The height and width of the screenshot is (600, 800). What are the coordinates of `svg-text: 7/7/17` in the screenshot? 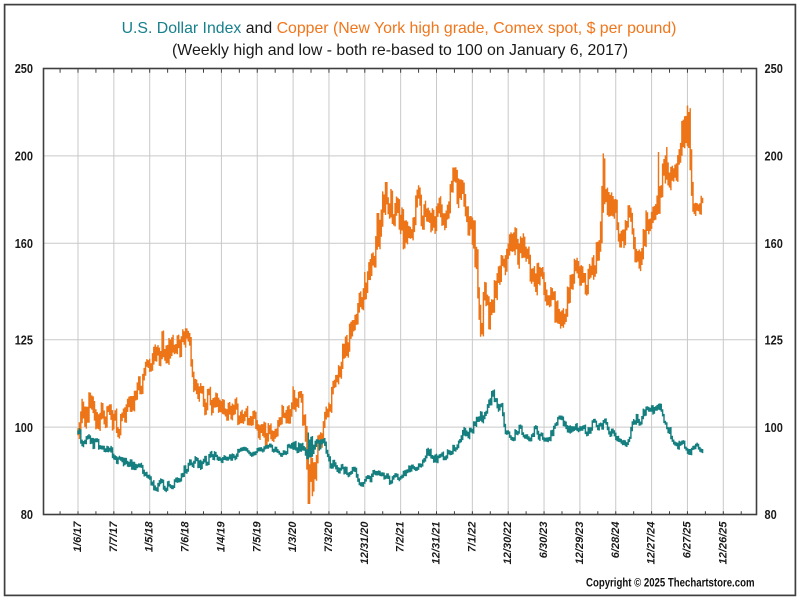 It's located at (114, 536).